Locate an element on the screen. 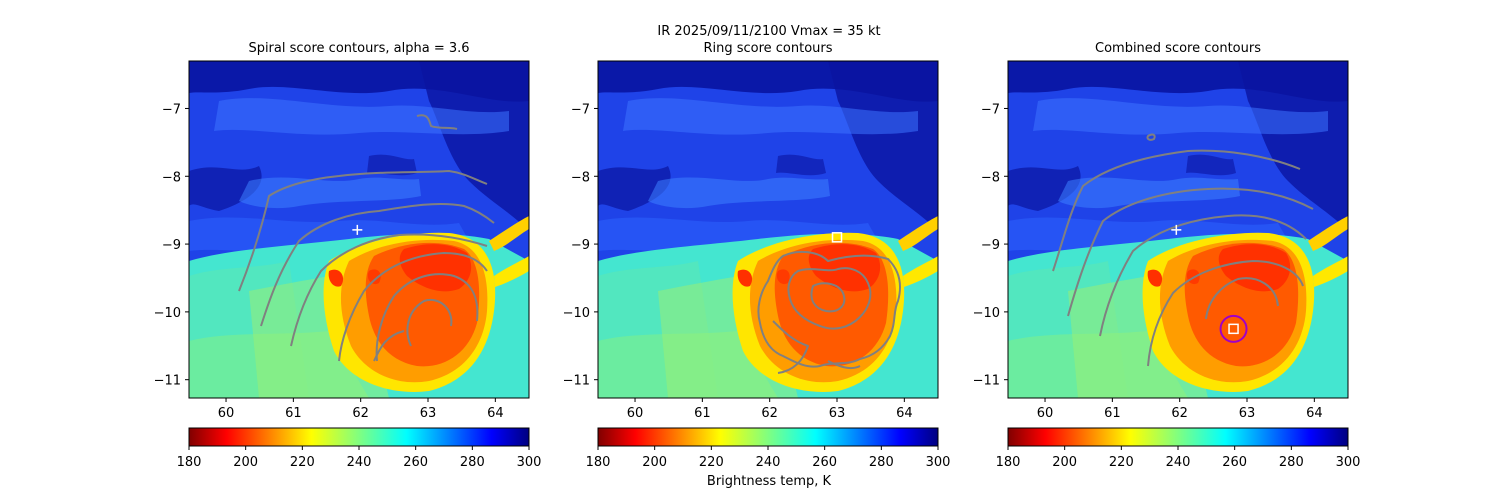 The width and height of the screenshot is (1500, 500). colorbar-label: Brightness temp, K is located at coordinates (769, 481).